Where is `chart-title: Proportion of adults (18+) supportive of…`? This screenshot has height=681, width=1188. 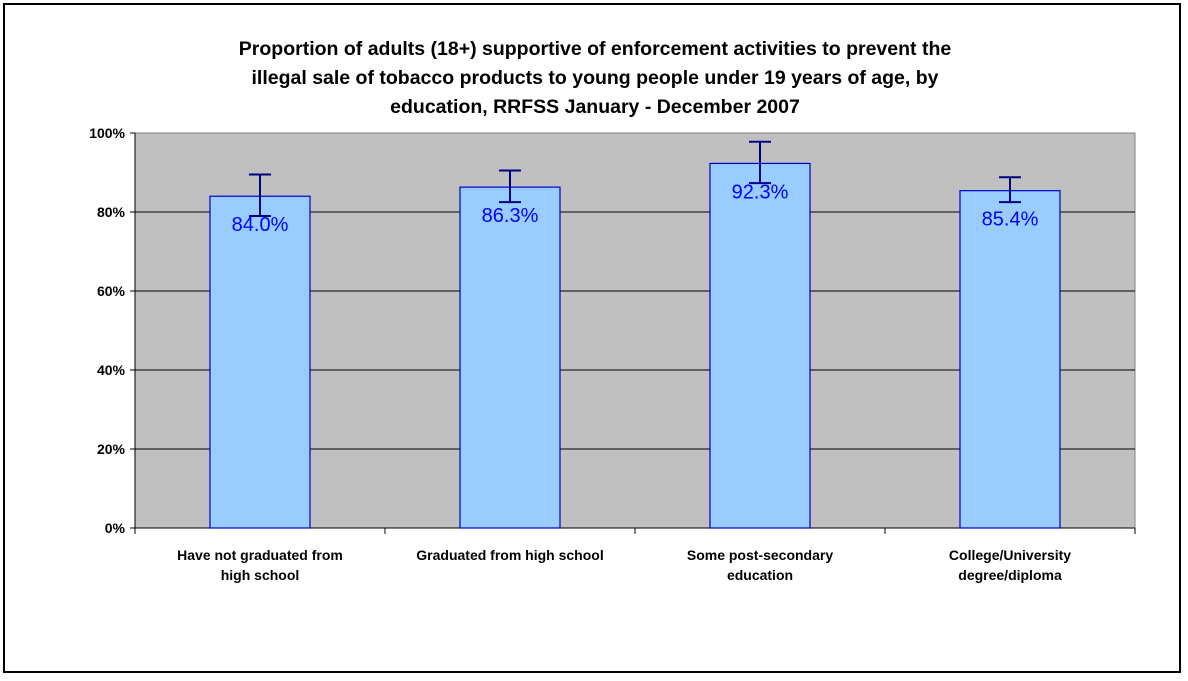
chart-title: Proportion of adults (18+) supportive of… is located at coordinates (595, 78).